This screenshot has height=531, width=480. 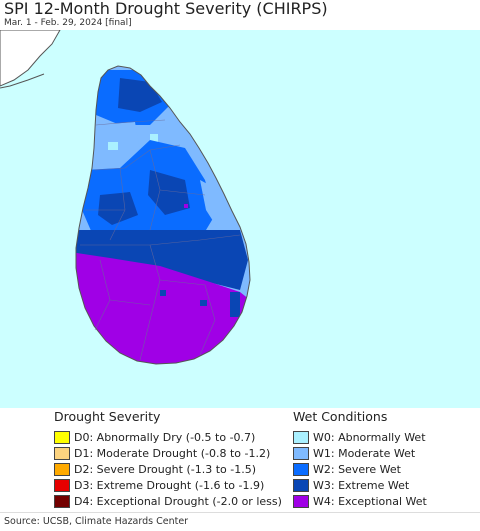 What do you see at coordinates (369, 437) in the screenshot?
I see `legend-label-w0: W0: Abnormally Wet` at bounding box center [369, 437].